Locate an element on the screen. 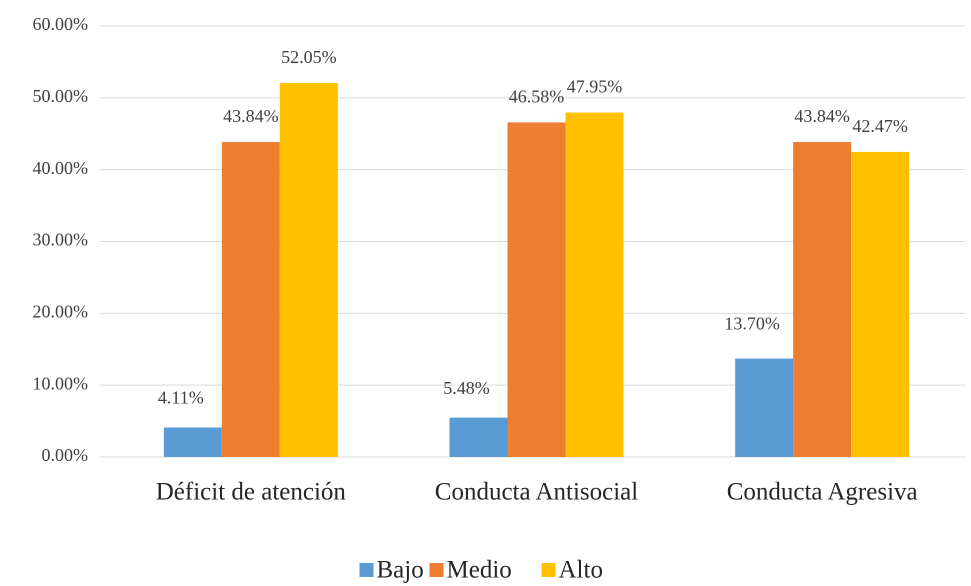 This screenshot has width=971, height=586. value-label: 13.70% is located at coordinates (752, 324).